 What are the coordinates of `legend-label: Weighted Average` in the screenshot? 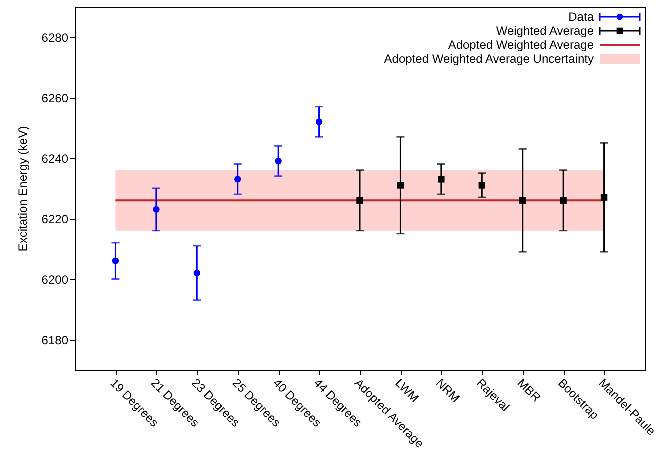 It's located at (545, 31).